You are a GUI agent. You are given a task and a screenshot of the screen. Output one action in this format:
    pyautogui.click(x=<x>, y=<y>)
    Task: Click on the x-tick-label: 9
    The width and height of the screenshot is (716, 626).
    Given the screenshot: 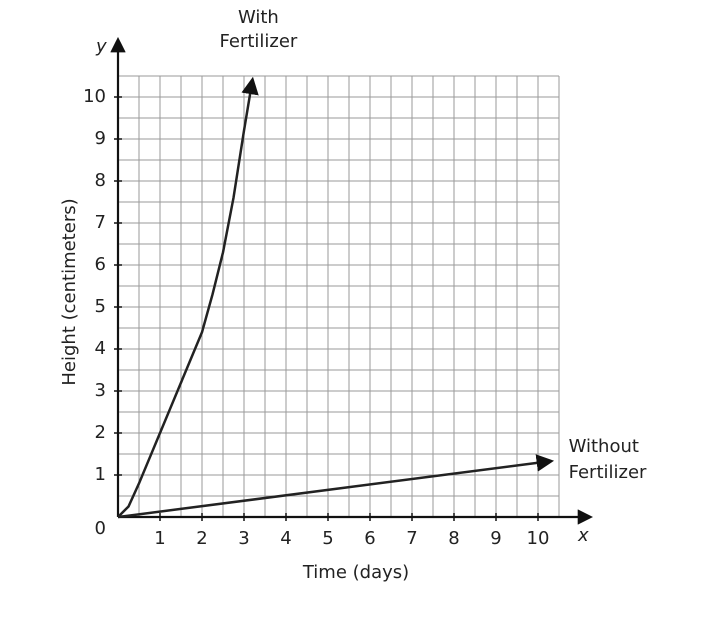 What is the action you would take?
    pyautogui.click(x=495, y=538)
    